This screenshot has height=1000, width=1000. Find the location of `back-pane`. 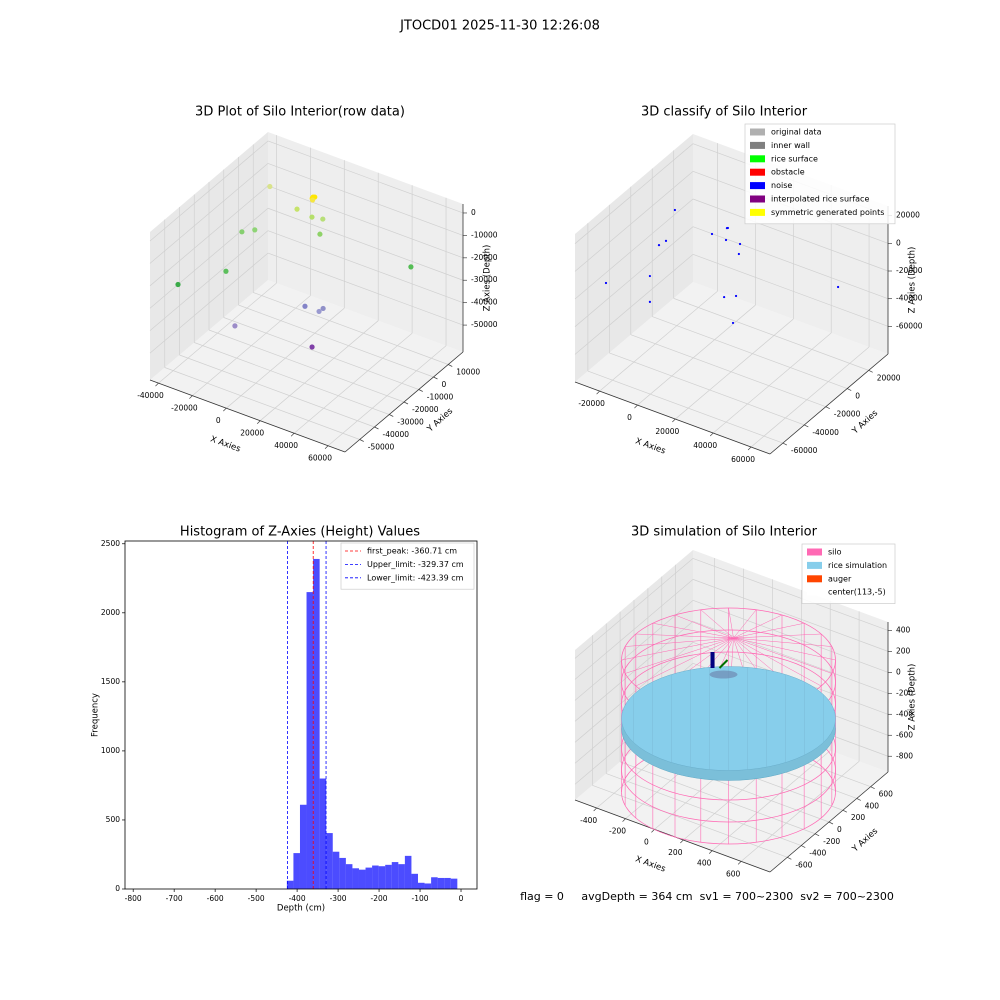

back-pane is located at coordinates (365, 242).